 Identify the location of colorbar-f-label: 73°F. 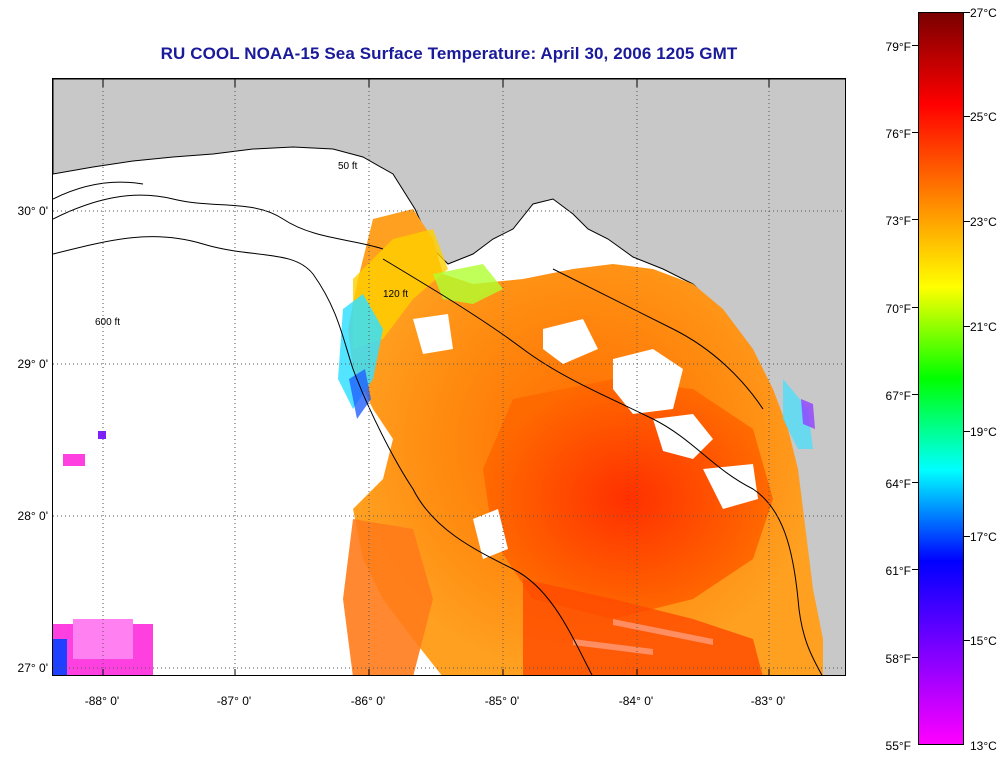
(898, 221).